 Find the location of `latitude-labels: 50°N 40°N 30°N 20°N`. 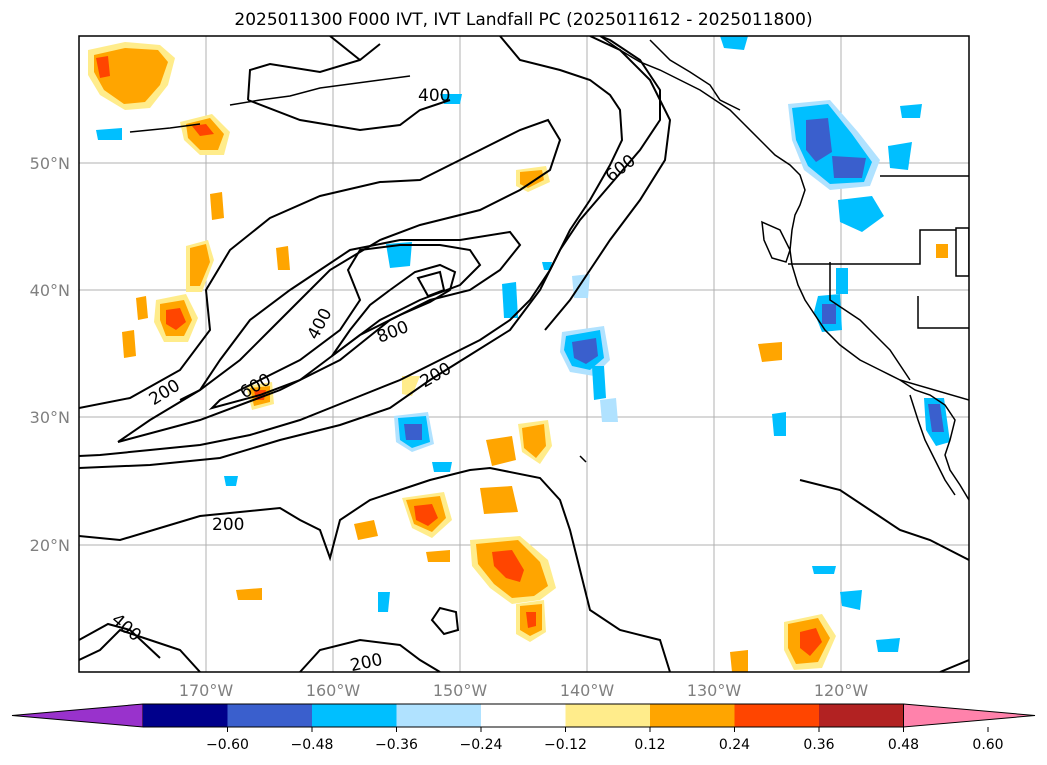

latitude-labels: 50°N 40°N 30°N 20°N is located at coordinates (50, 354).